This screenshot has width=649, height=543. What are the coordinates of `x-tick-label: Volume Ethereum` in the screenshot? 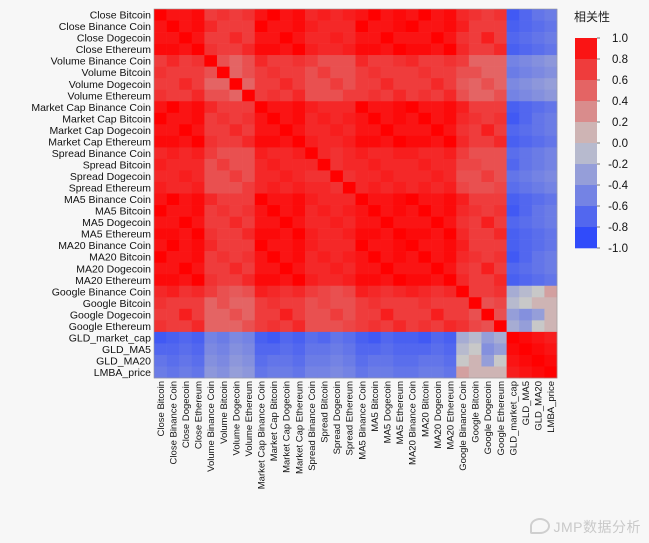 It's located at (249, 419).